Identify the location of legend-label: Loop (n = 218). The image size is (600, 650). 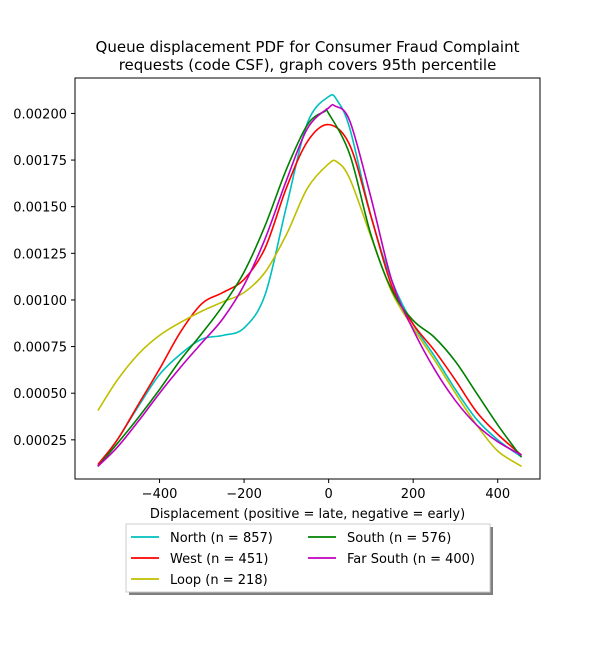
(219, 580).